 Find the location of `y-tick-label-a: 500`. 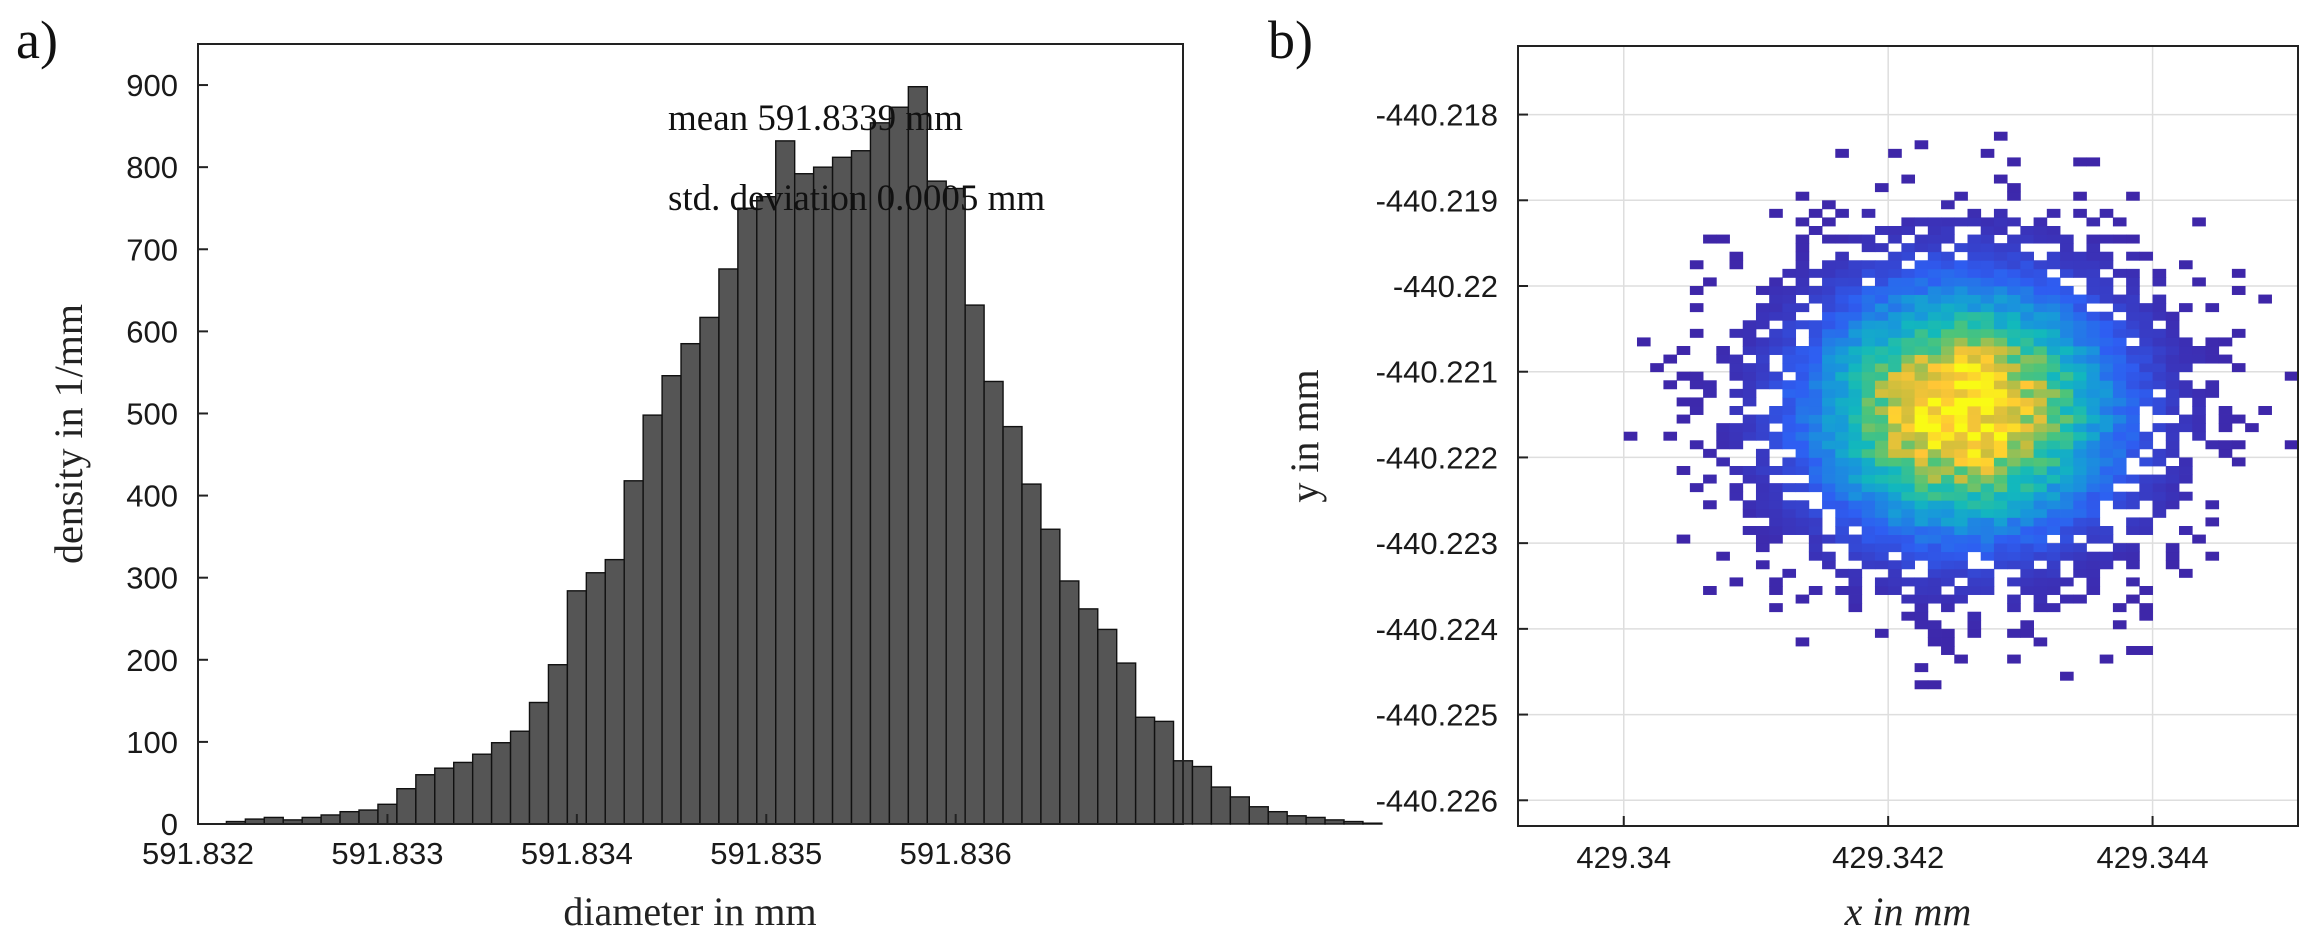

y-tick-label-a: 500 is located at coordinates (152, 413).